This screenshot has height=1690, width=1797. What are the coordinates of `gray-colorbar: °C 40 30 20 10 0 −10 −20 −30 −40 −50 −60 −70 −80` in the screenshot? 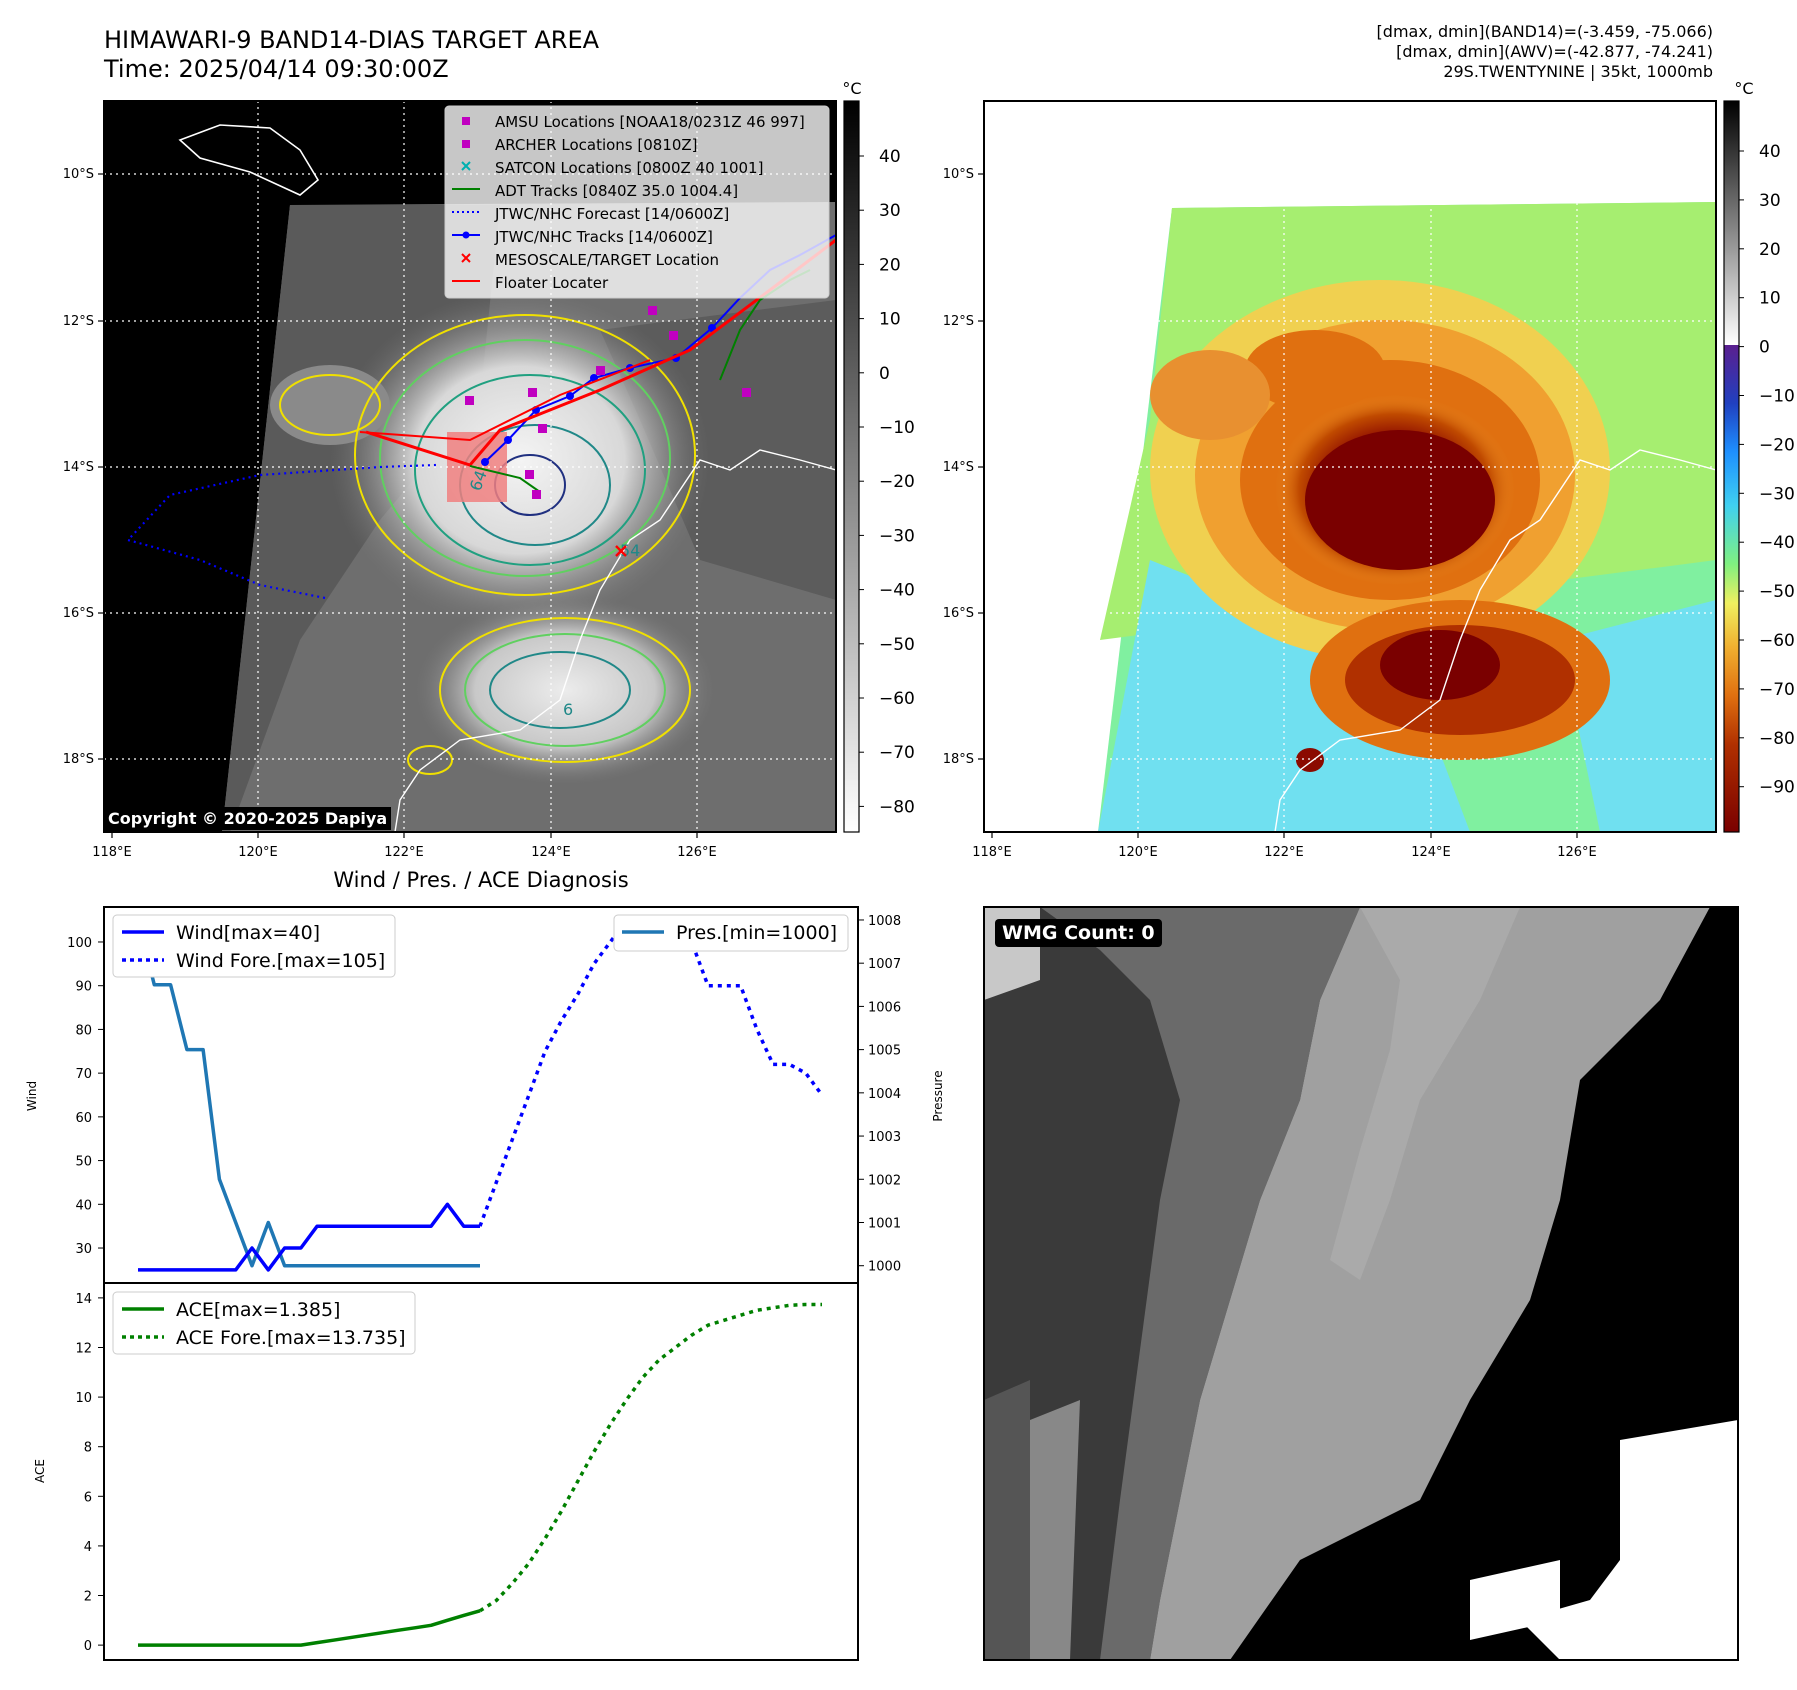 It's located at (878, 456).